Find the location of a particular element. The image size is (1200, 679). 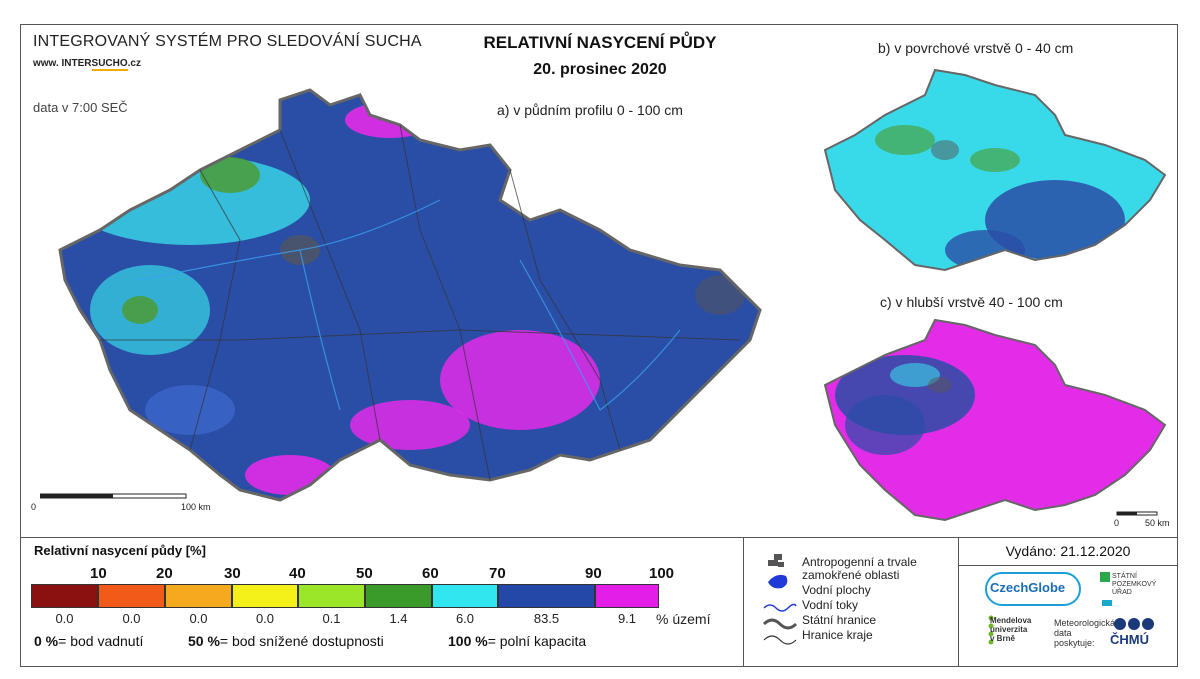

map-c-label: c) v hlubší vrstvě 40 - 100 cm is located at coordinates (971, 302).